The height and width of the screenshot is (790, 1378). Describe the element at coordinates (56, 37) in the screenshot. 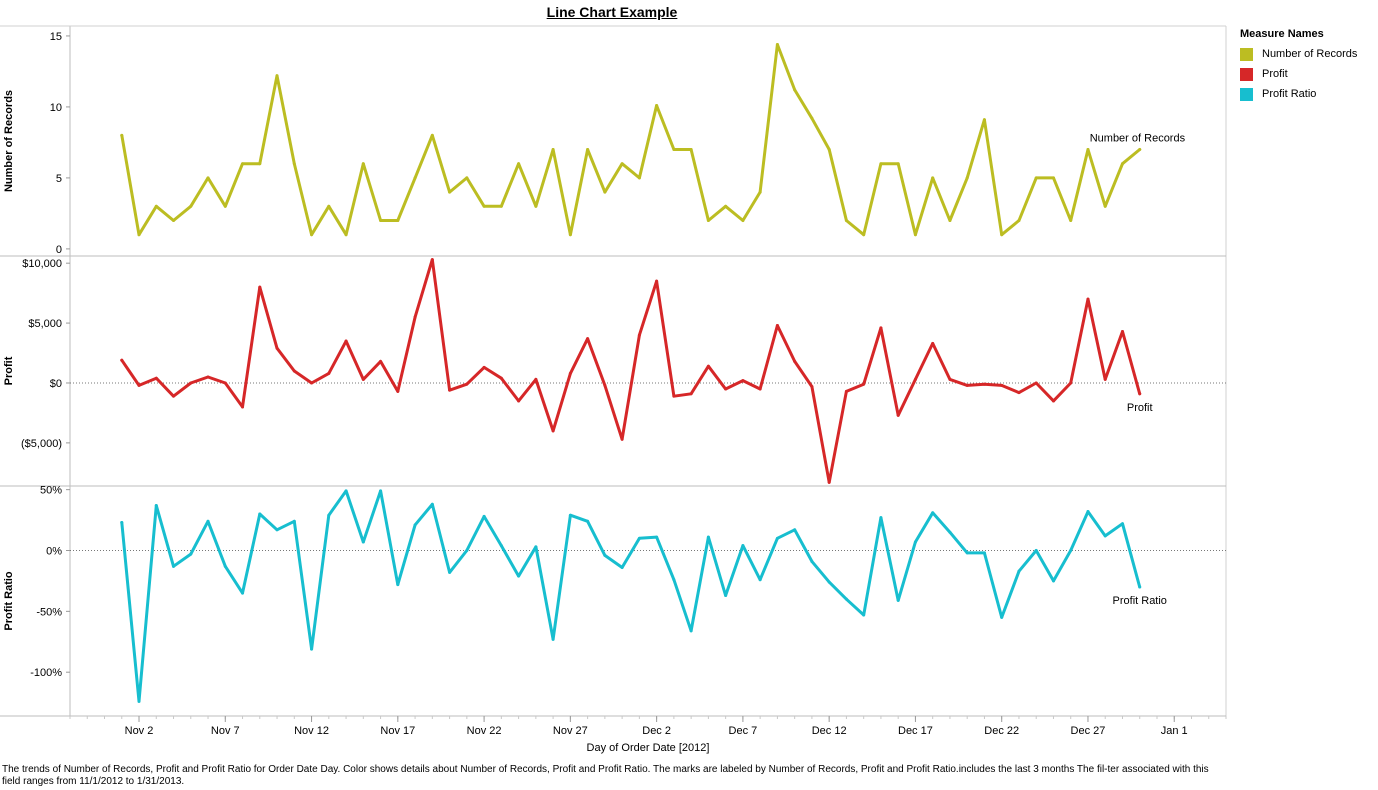

I see `y-tick-label-number-of-records: 15` at that location.